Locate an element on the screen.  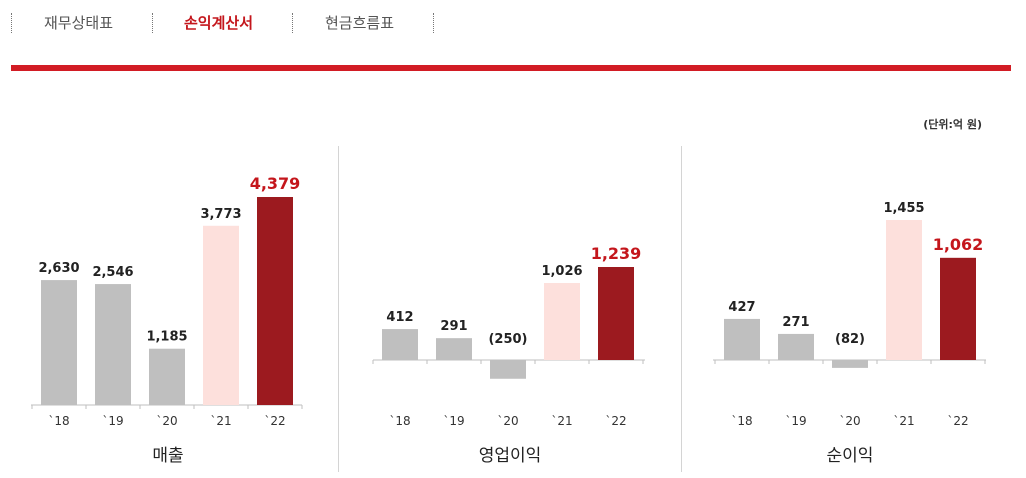
value-label-sales-2: 1,185 is located at coordinates (166, 337).